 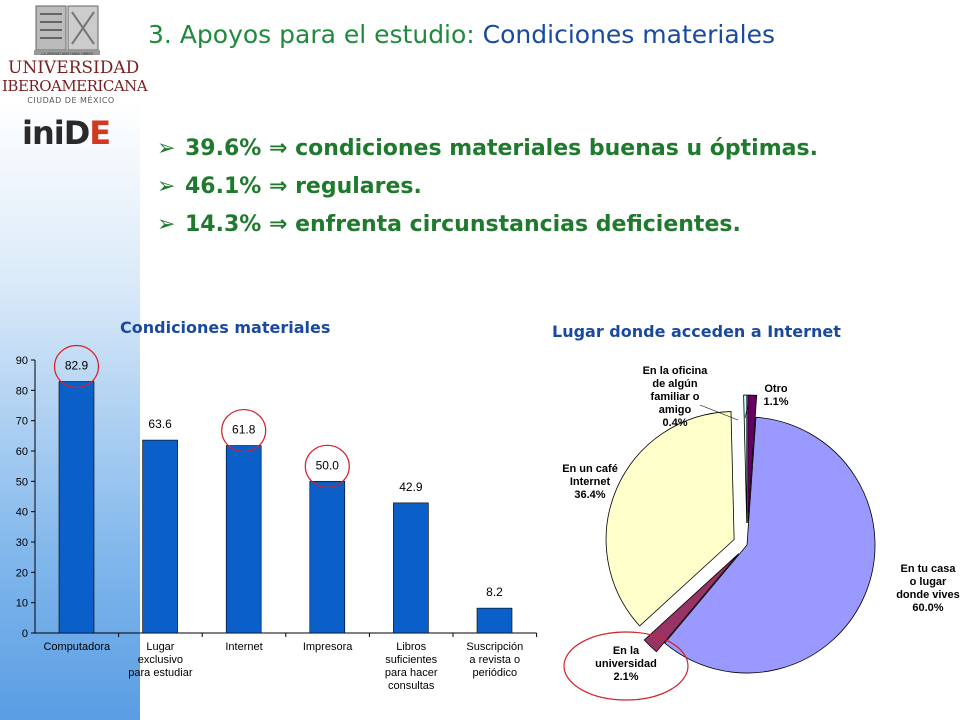 I want to click on y-tick-label: 80, so click(x=22, y=391).